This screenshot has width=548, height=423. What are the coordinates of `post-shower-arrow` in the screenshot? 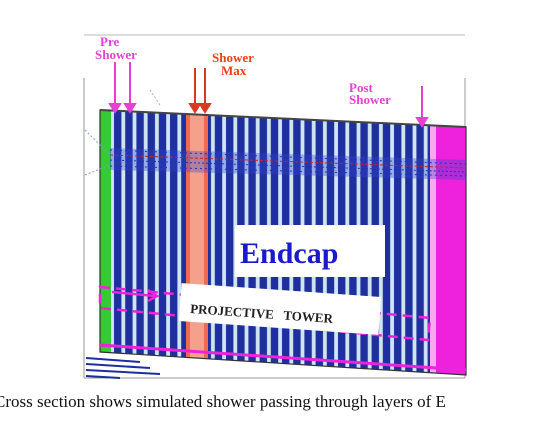 It's located at (422, 107).